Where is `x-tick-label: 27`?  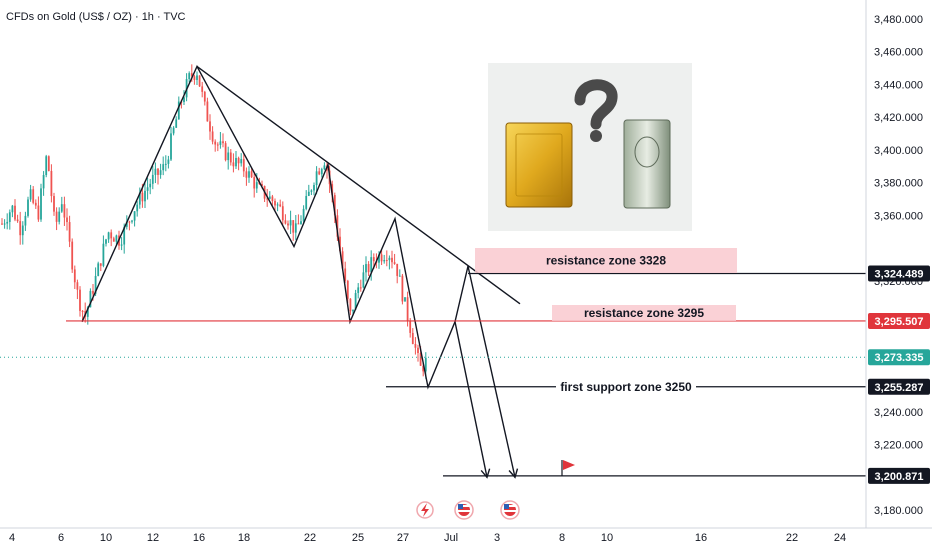 x-tick-label: 27 is located at coordinates (403, 538).